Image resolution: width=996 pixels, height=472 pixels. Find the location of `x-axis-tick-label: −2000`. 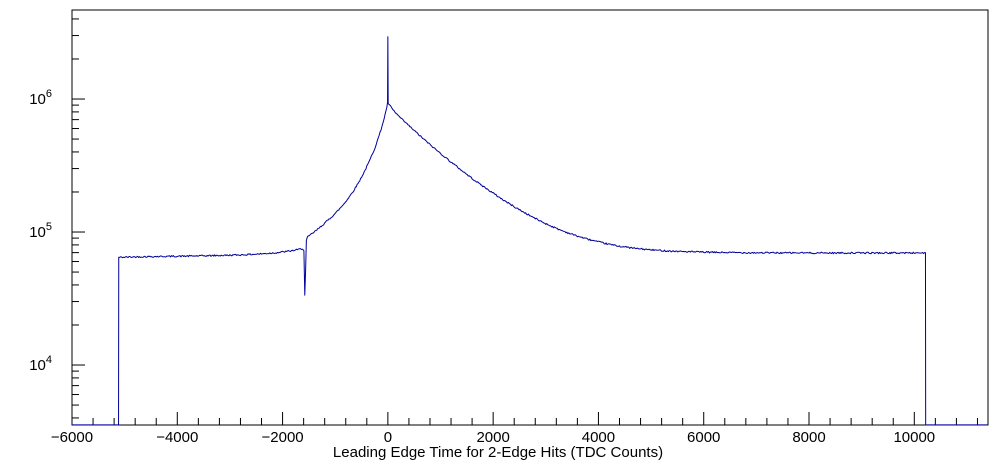

x-axis-tick-label: −2000 is located at coordinates (283, 437).